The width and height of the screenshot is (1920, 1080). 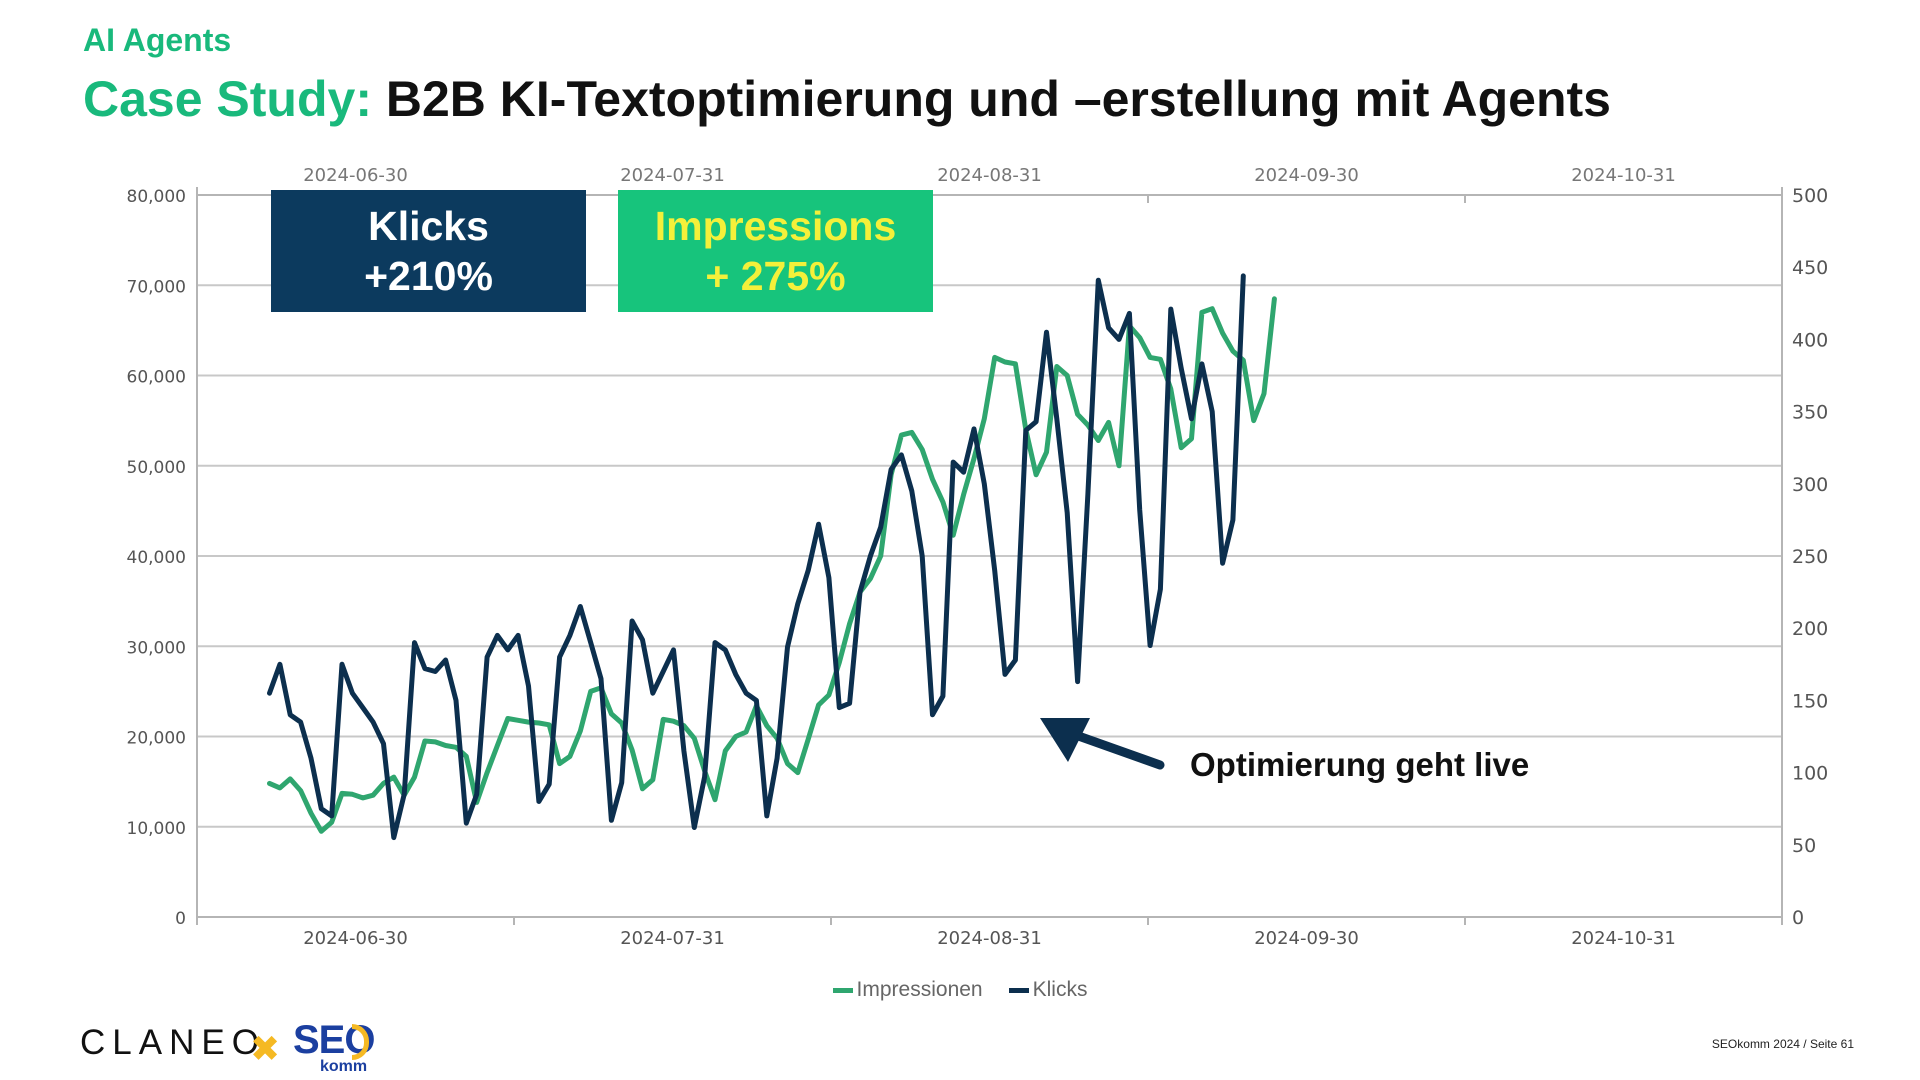 I want to click on y-left-tick-label: 40,000, so click(x=156, y=558).